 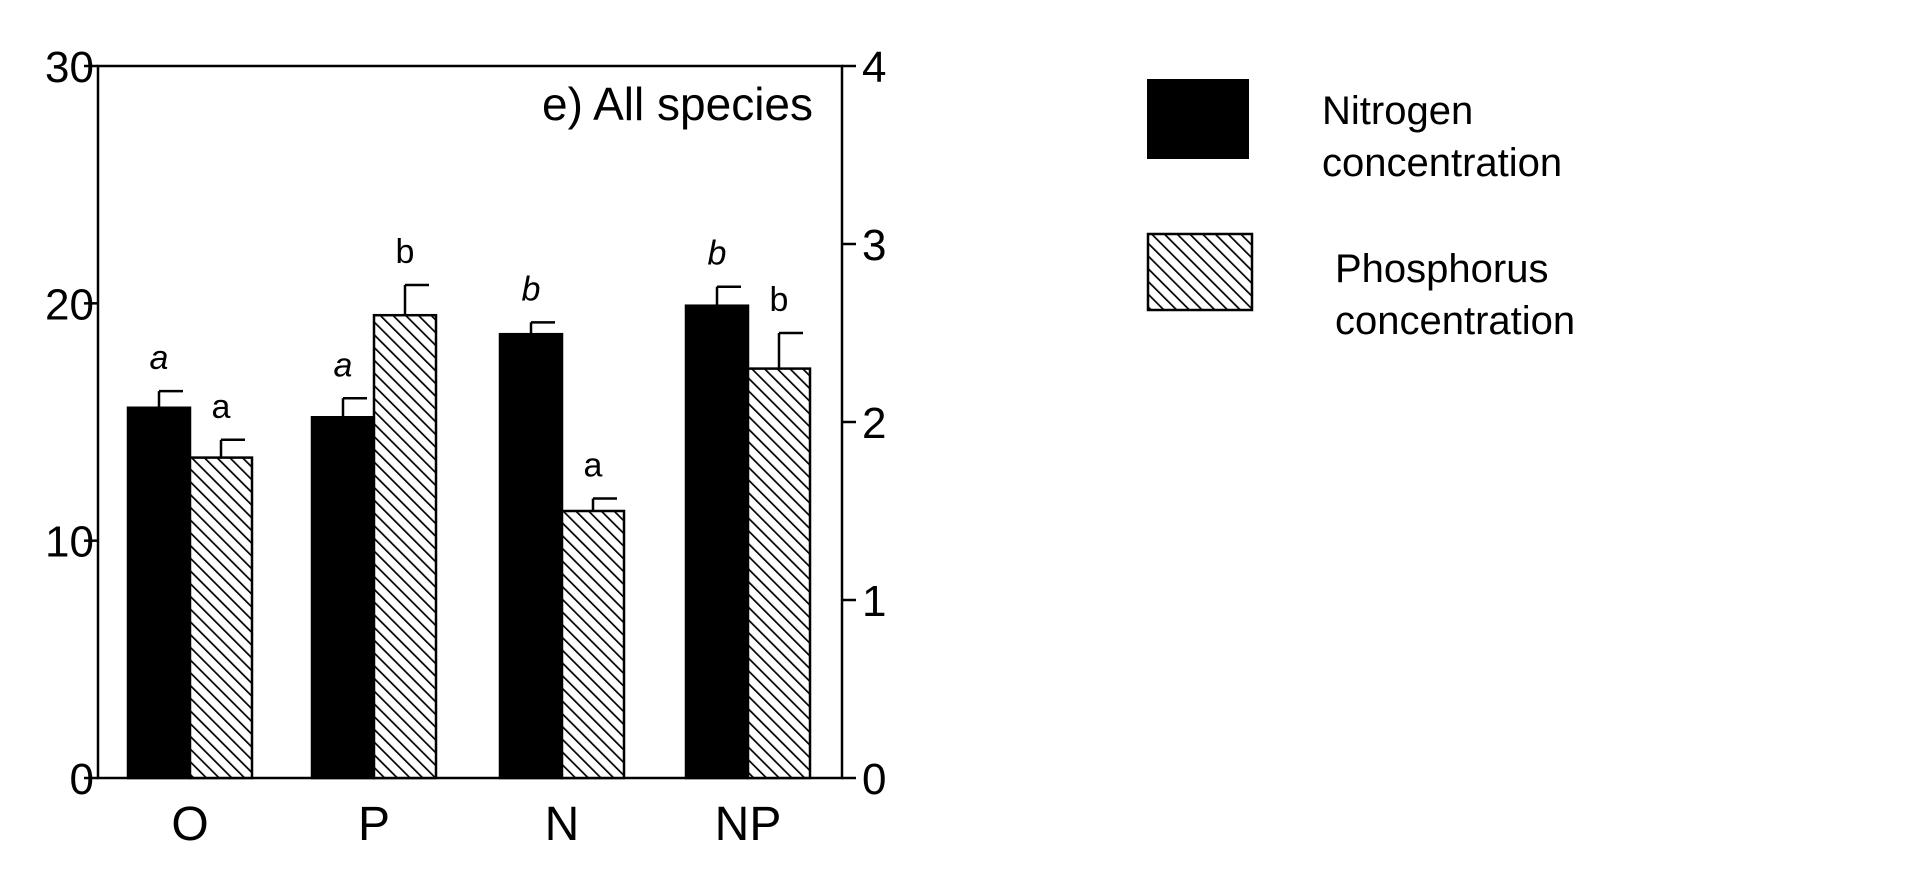 What do you see at coordinates (69, 542) in the screenshot?
I see `left-tick-label-10: 10` at bounding box center [69, 542].